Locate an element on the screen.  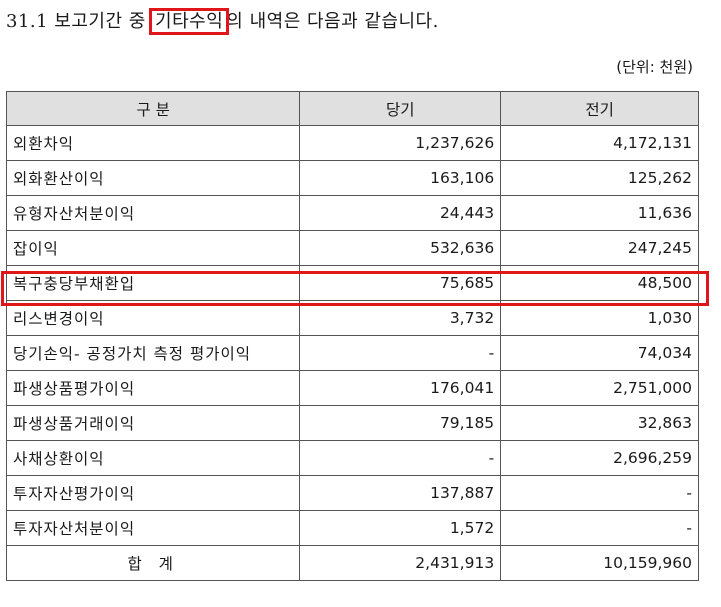
row-prior-value: 11,636 is located at coordinates (599, 213).